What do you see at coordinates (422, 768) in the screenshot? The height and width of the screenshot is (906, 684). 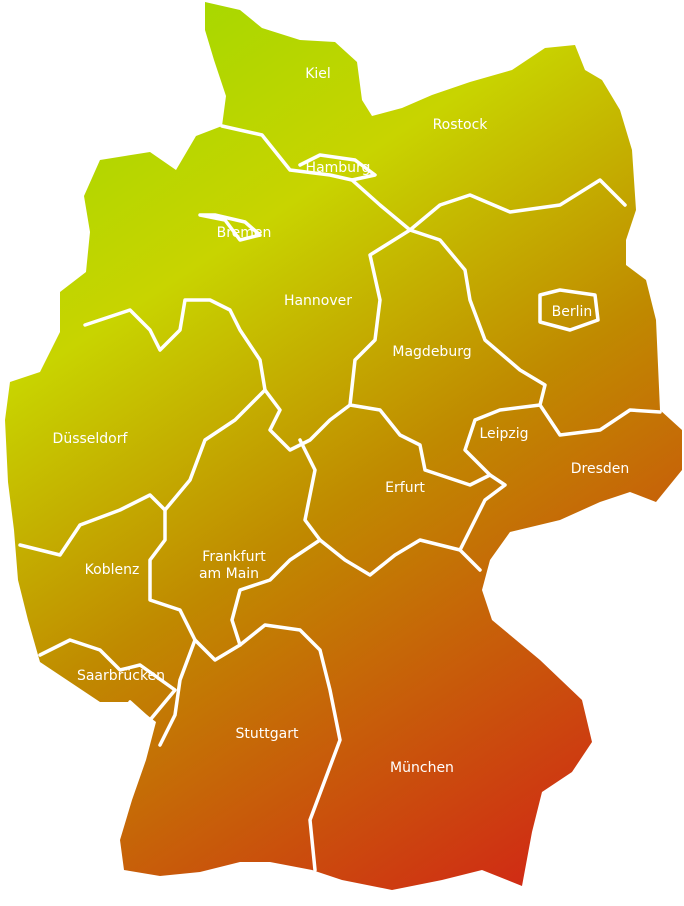 I see `city-label-muenchen: München` at bounding box center [422, 768].